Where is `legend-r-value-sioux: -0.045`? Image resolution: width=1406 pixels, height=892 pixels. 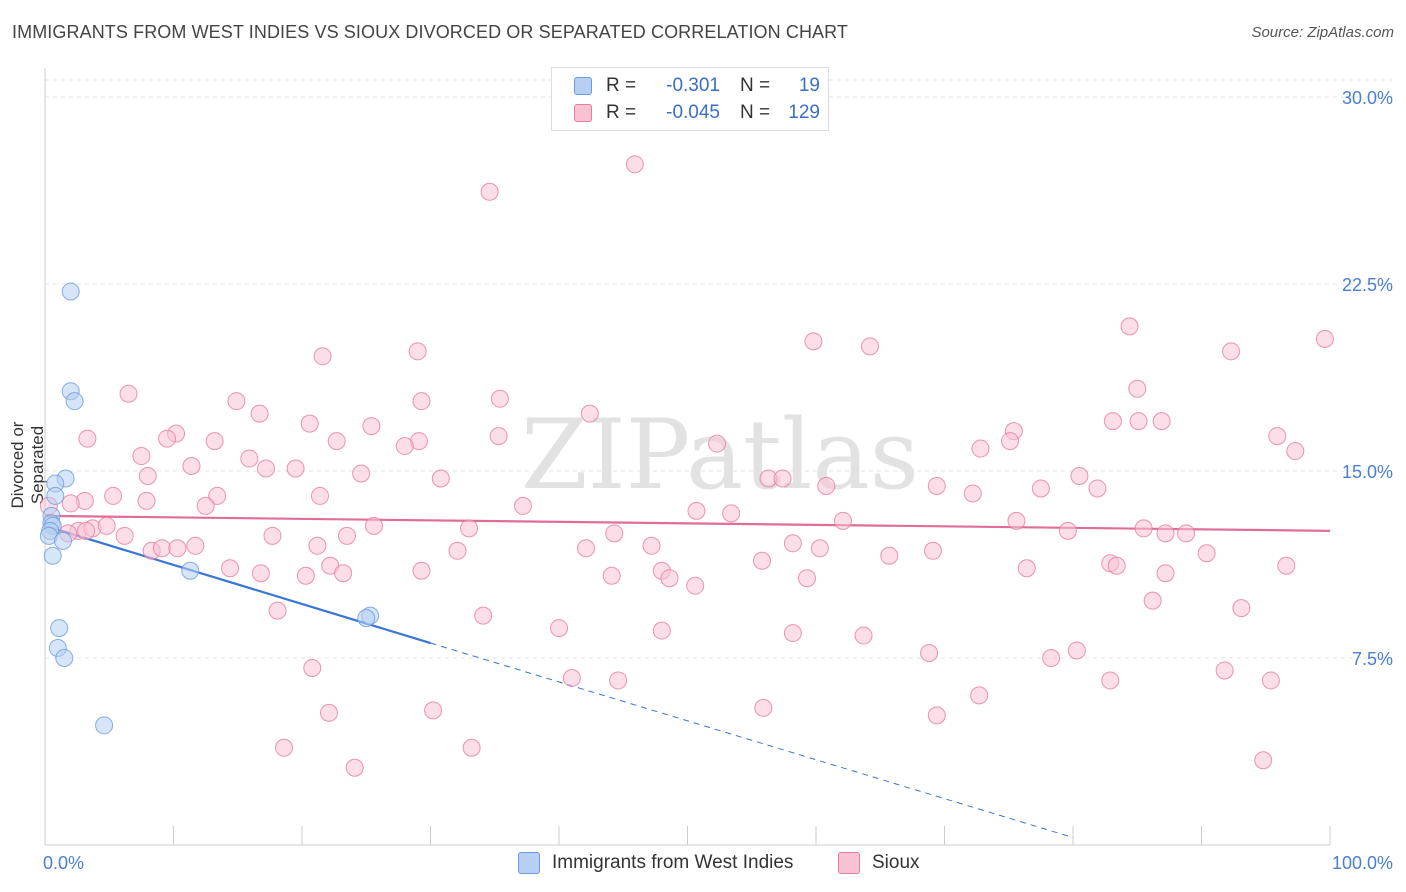 legend-r-value-sioux: -0.045 is located at coordinates (693, 112).